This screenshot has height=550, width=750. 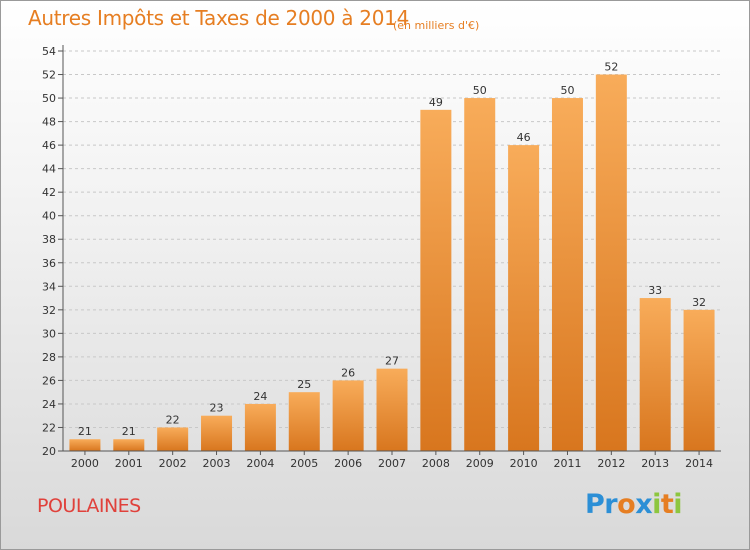 What do you see at coordinates (480, 463) in the screenshot?
I see `x-tick-label: 2009` at bounding box center [480, 463].